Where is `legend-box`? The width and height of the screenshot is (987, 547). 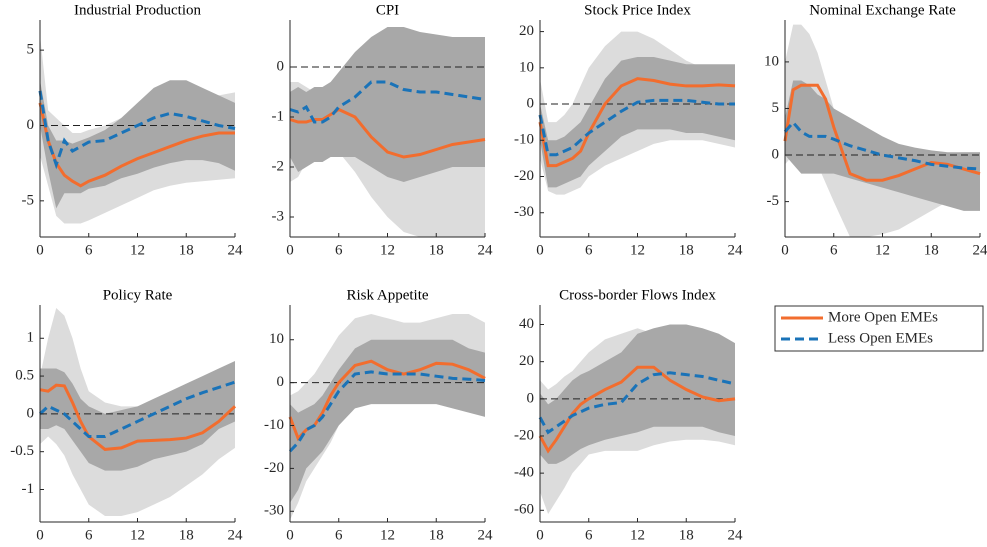
legend-box is located at coordinates (879, 328).